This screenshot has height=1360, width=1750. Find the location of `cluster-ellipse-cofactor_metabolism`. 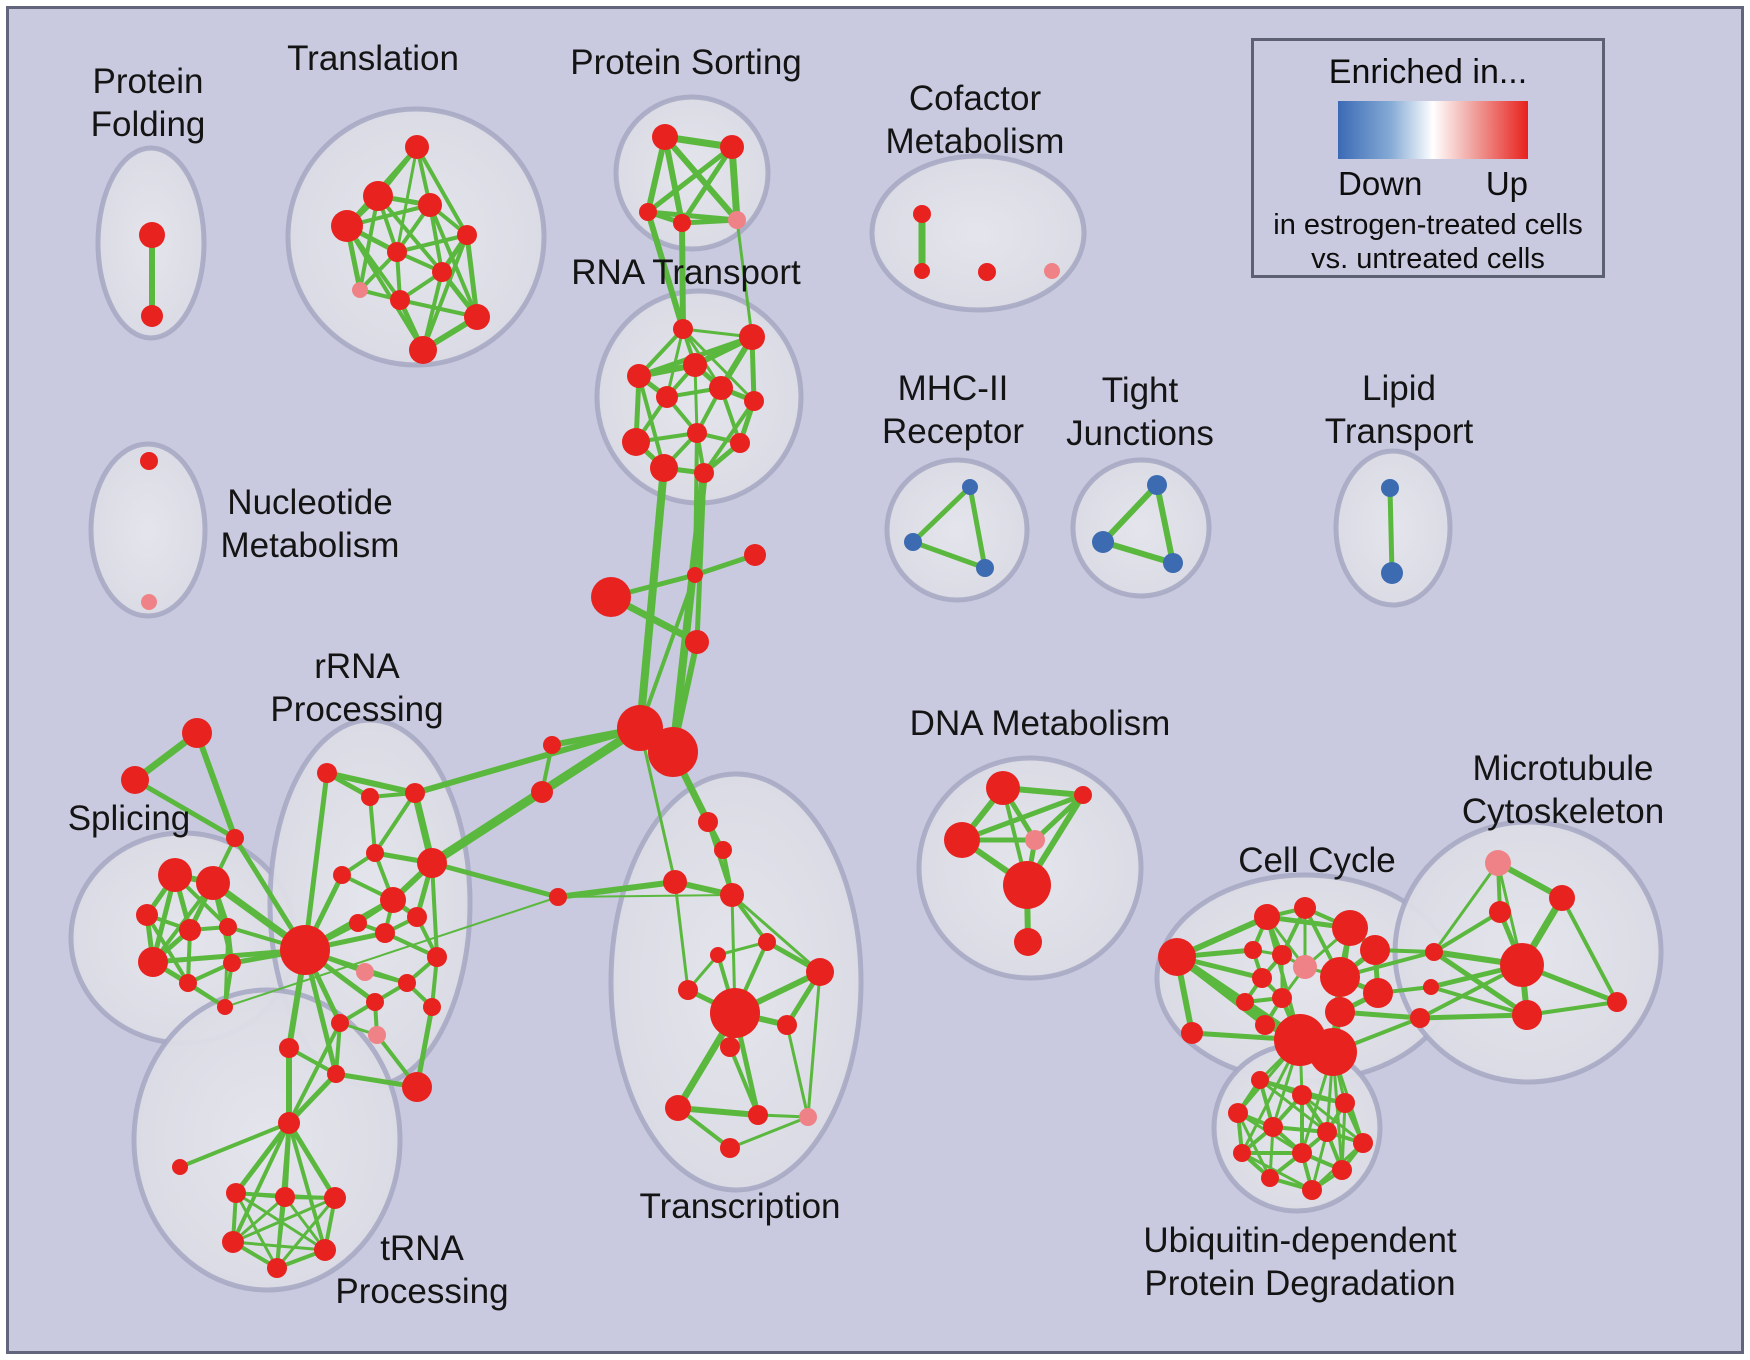

cluster-ellipse-cofactor_metabolism is located at coordinates (978, 233).